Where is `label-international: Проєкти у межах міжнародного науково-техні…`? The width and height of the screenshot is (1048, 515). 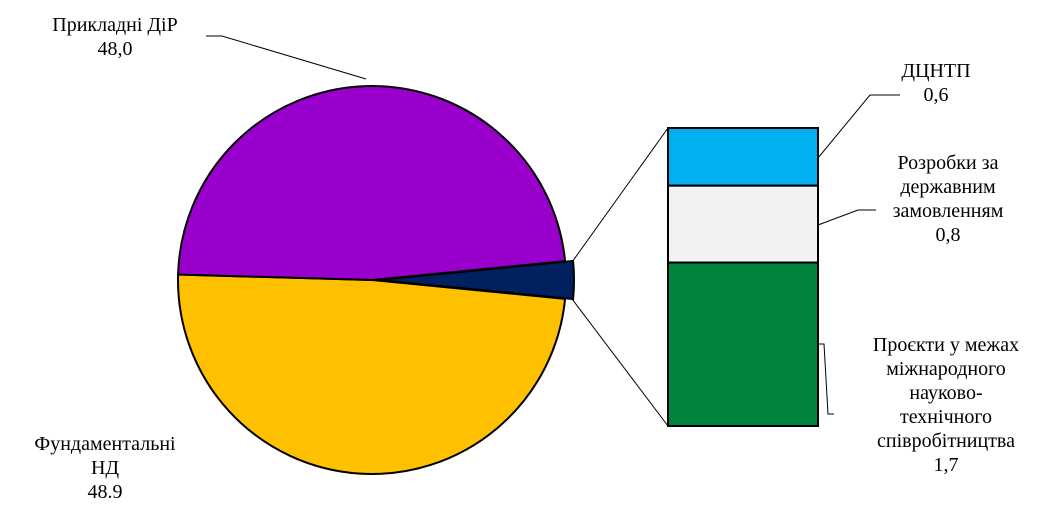
label-international: Проєкти у межах міжнародного науково-техні… is located at coordinates (946, 405).